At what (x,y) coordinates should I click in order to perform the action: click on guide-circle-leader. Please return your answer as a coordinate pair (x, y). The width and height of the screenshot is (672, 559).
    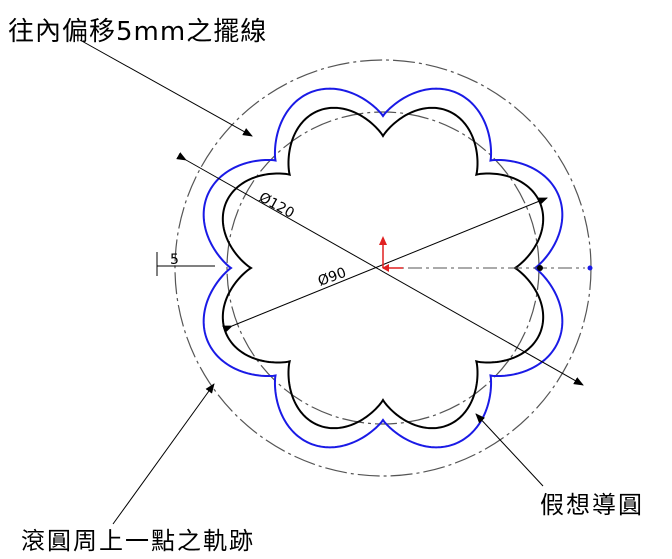
    Looking at the image, I should click on (509, 450).